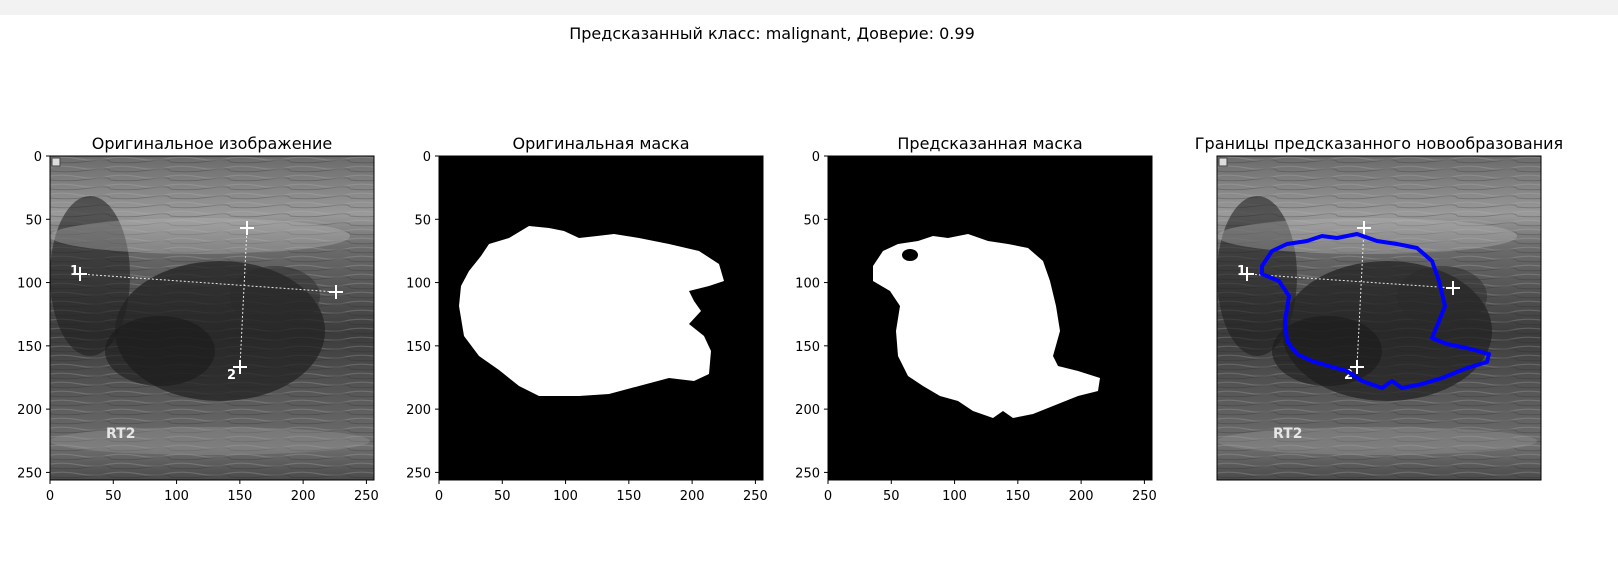 This screenshot has width=1618, height=587. What do you see at coordinates (591, 311) in the screenshot?
I see `mask-true-shape` at bounding box center [591, 311].